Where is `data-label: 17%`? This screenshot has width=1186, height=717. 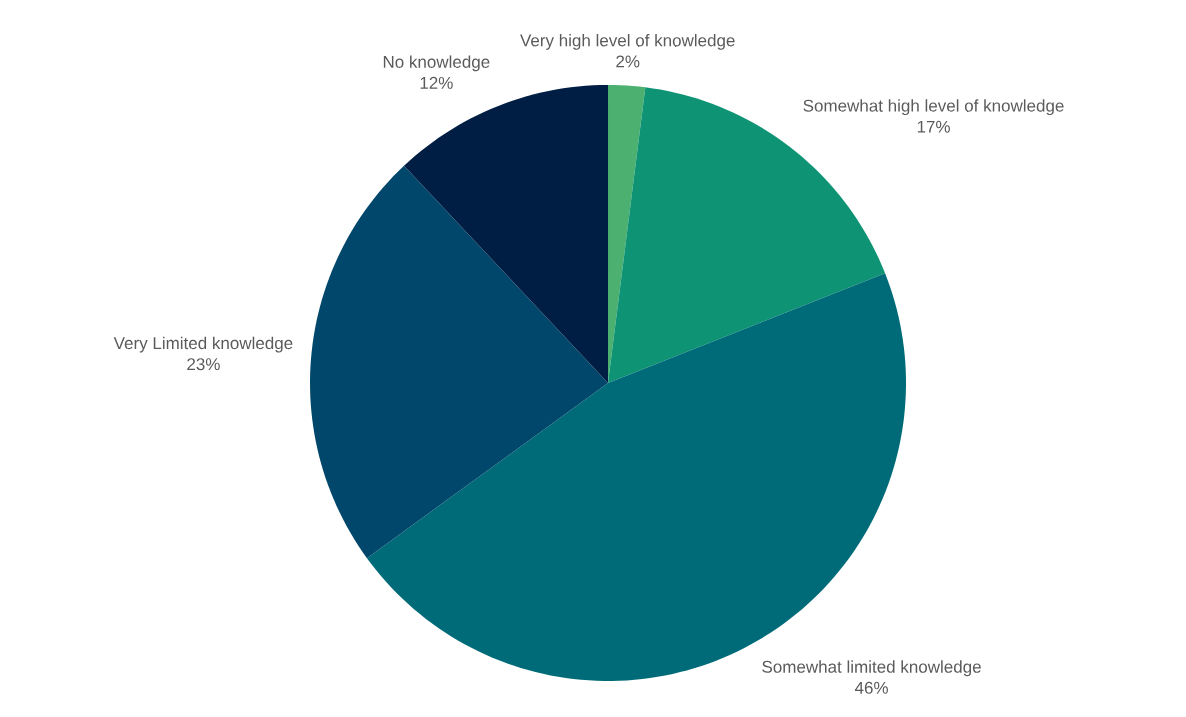 data-label: 17% is located at coordinates (933, 126).